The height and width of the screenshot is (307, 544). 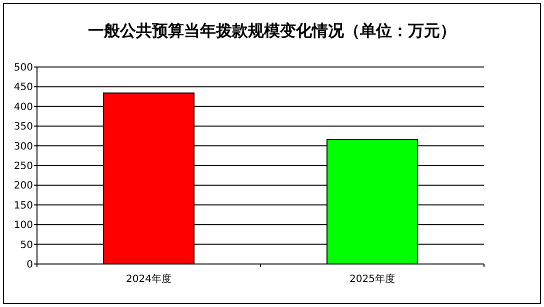 What do you see at coordinates (372, 279) in the screenshot?
I see `x-tick-label: 2025年度` at bounding box center [372, 279].